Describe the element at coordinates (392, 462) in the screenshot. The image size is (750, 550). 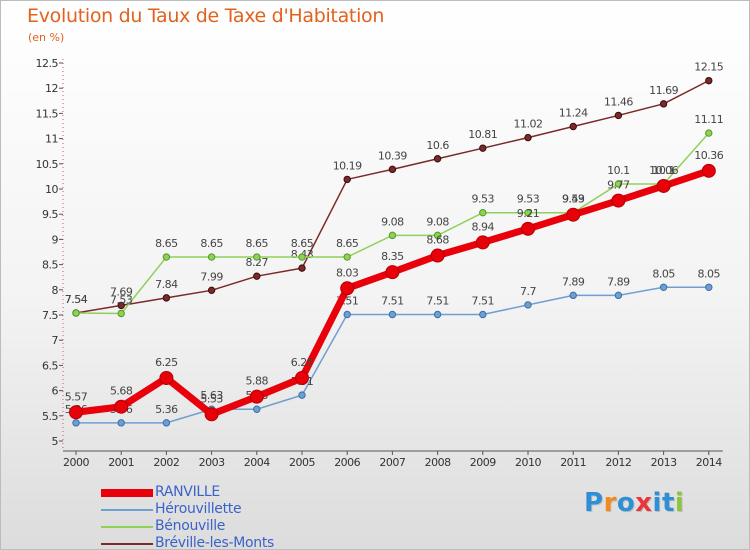
I see `x-tick-label: 2007` at that location.